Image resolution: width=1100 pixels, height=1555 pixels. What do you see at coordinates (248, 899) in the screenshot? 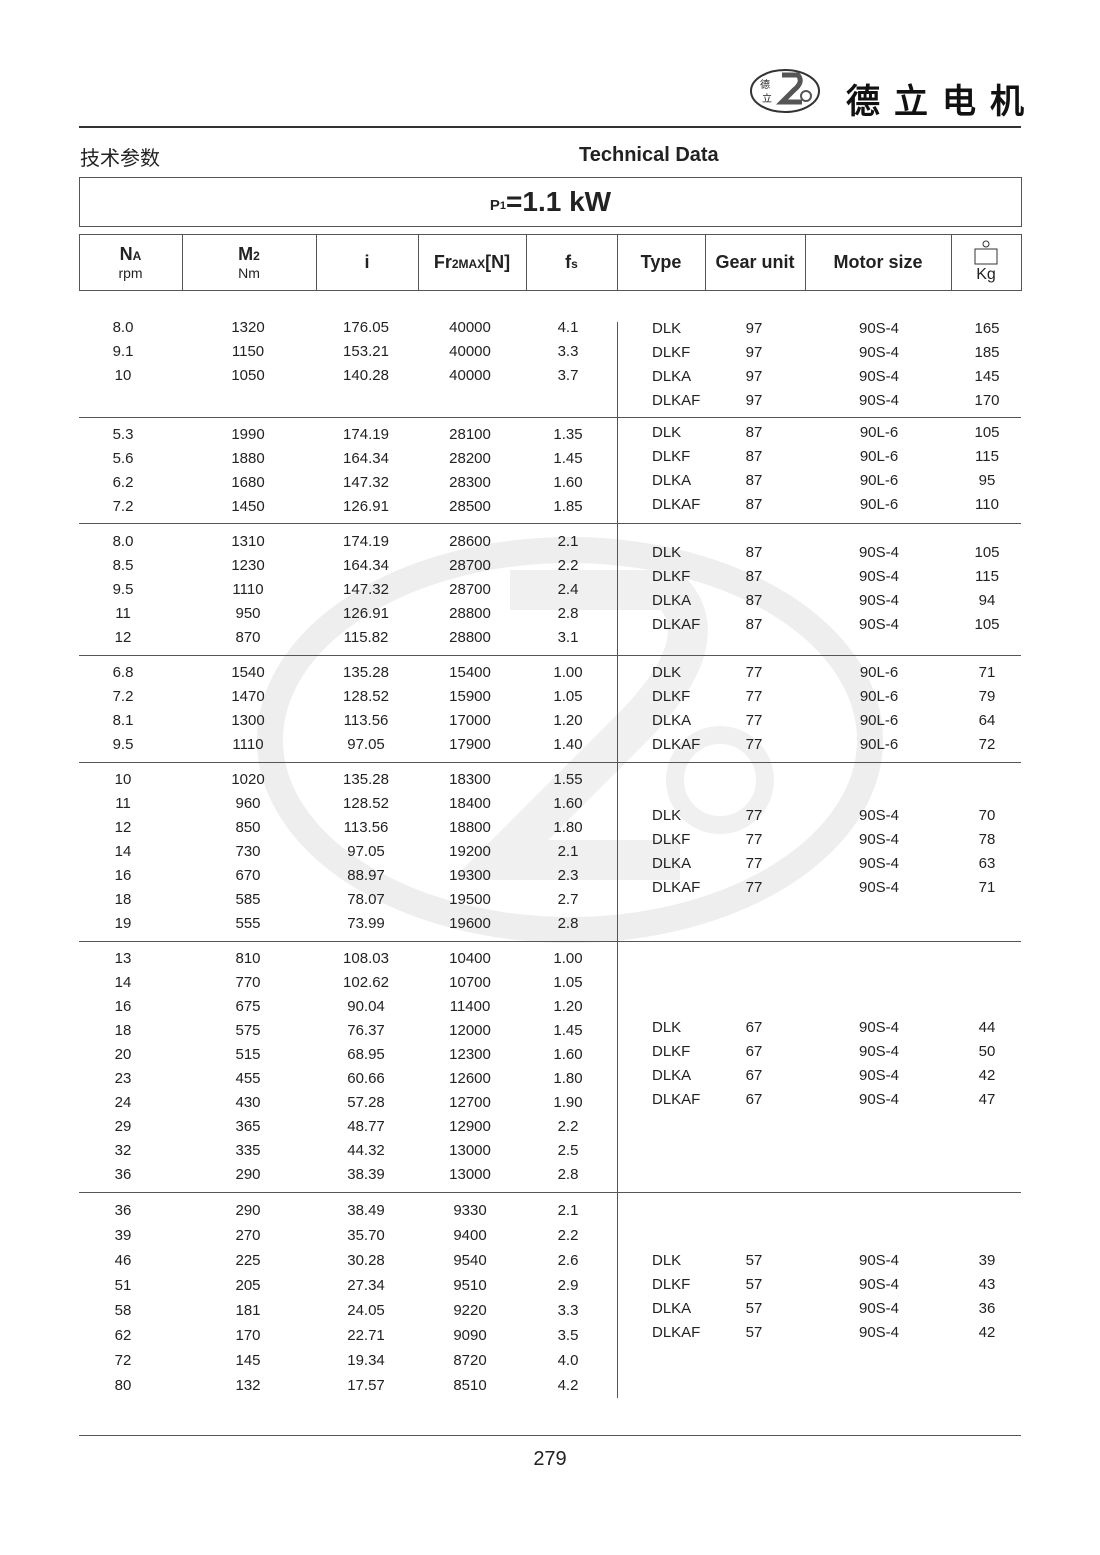
I see `cell-m2-nm: 585` at bounding box center [248, 899].